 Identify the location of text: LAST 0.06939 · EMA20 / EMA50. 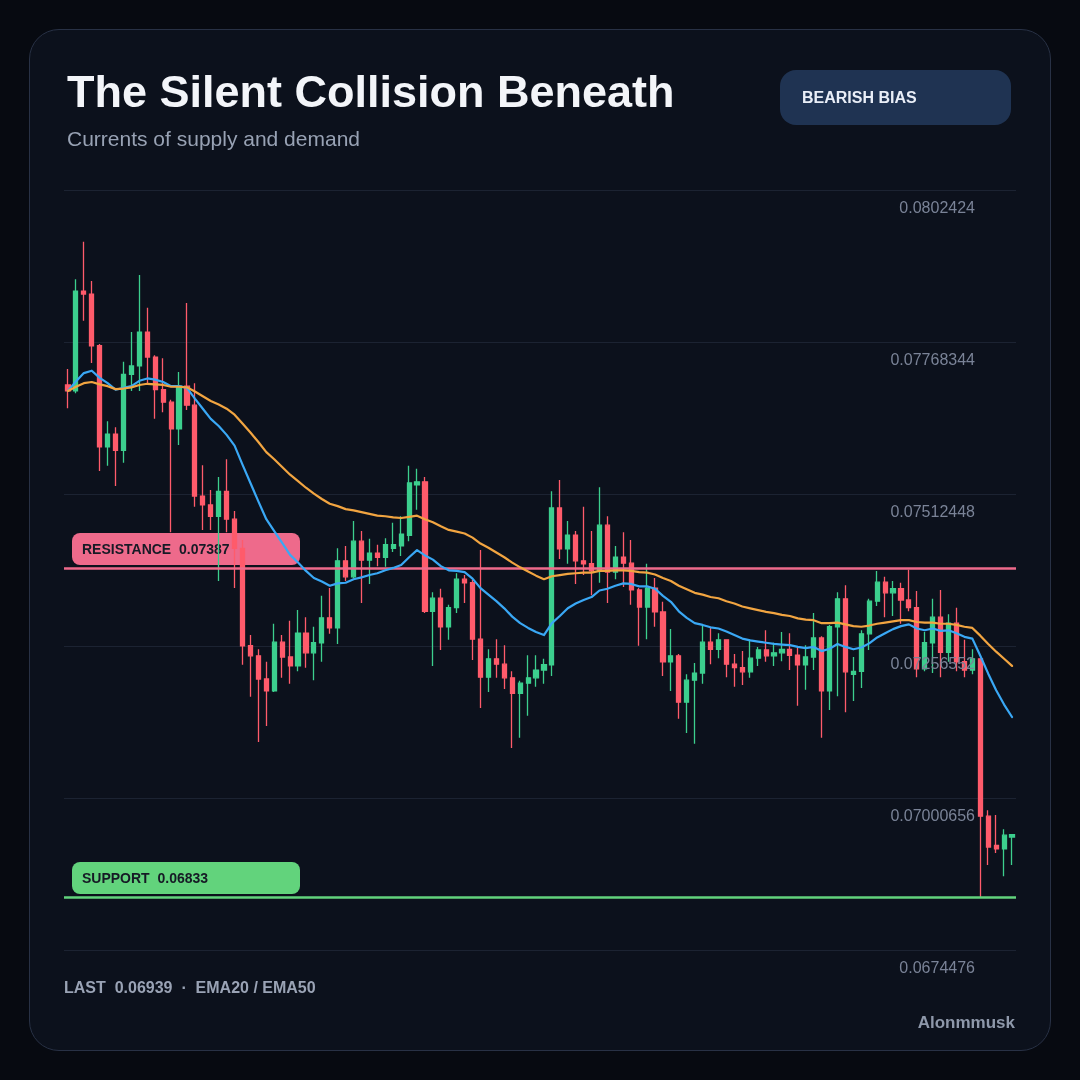
(190, 988).